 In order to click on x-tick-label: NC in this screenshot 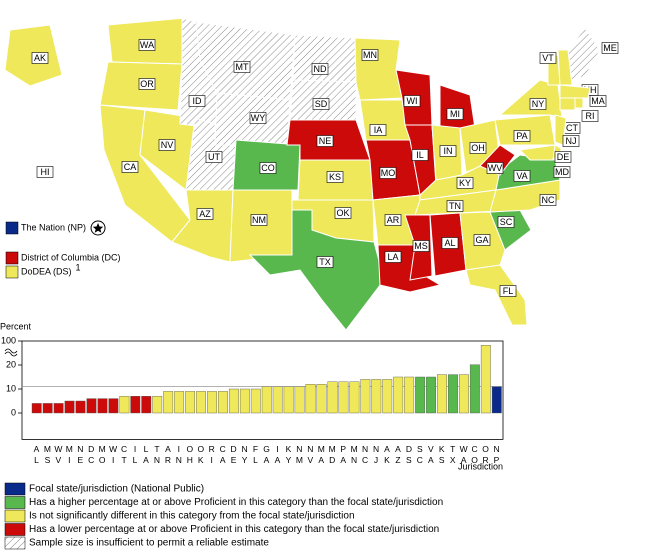, I will do `click(365, 455)`.